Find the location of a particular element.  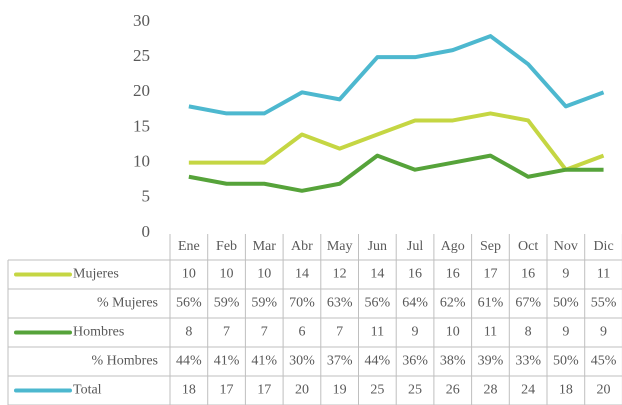

table-cell: 39% is located at coordinates (491, 361).